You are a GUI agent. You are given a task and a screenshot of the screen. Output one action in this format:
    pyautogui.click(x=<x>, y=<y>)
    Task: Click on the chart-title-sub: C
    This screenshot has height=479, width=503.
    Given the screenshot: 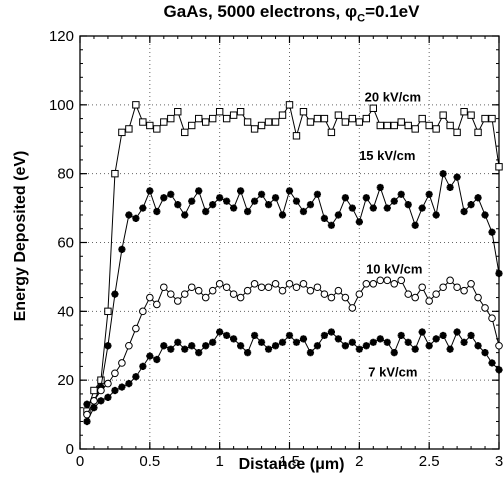 What is the action you would take?
    pyautogui.click(x=361, y=18)
    